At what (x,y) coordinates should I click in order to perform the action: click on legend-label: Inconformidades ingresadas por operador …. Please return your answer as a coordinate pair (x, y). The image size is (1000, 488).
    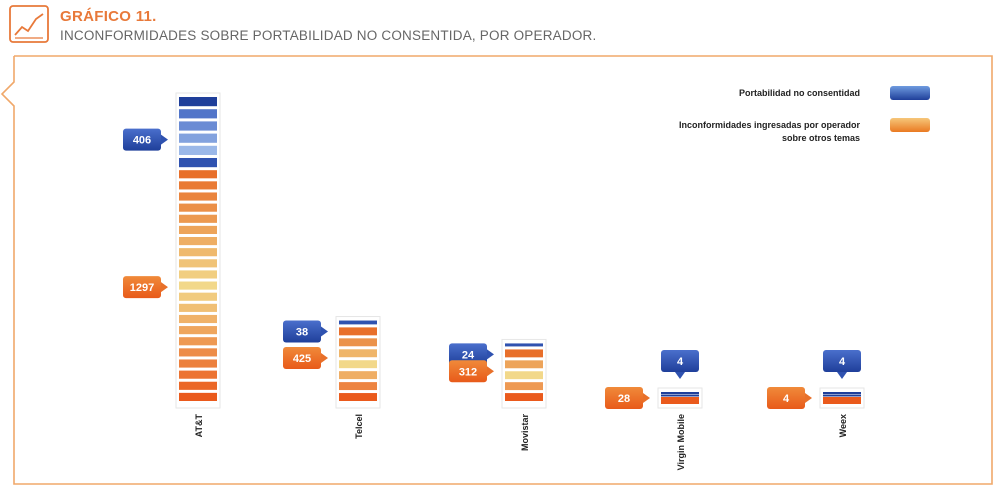
    Looking at the image, I should click on (769, 131).